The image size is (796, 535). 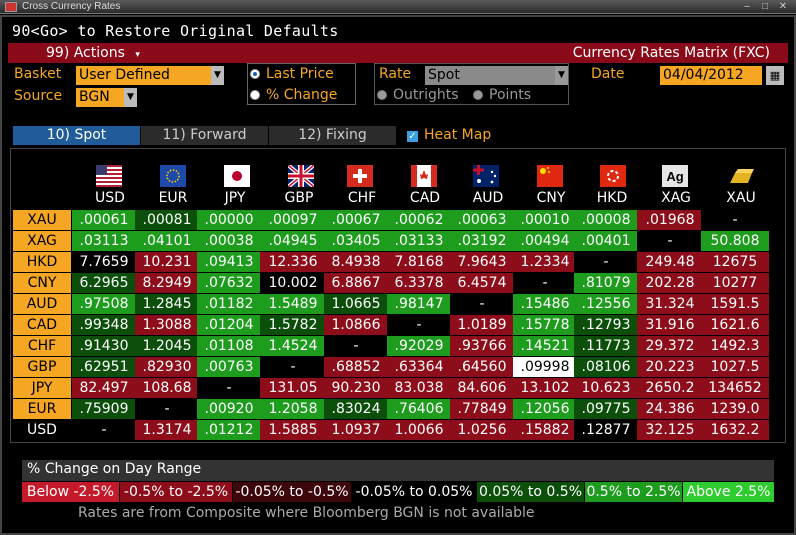 What do you see at coordinates (175, 31) in the screenshot?
I see `command-line: 90<Go> to Restore Original Defaults` at bounding box center [175, 31].